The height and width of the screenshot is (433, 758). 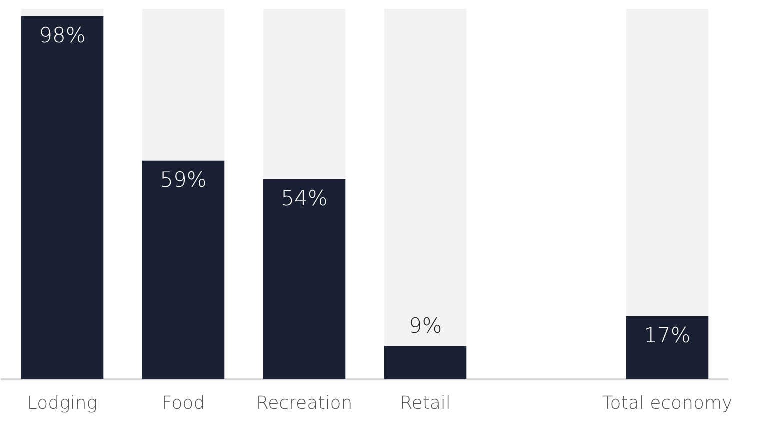 I want to click on data-label: 54%, so click(x=304, y=198).